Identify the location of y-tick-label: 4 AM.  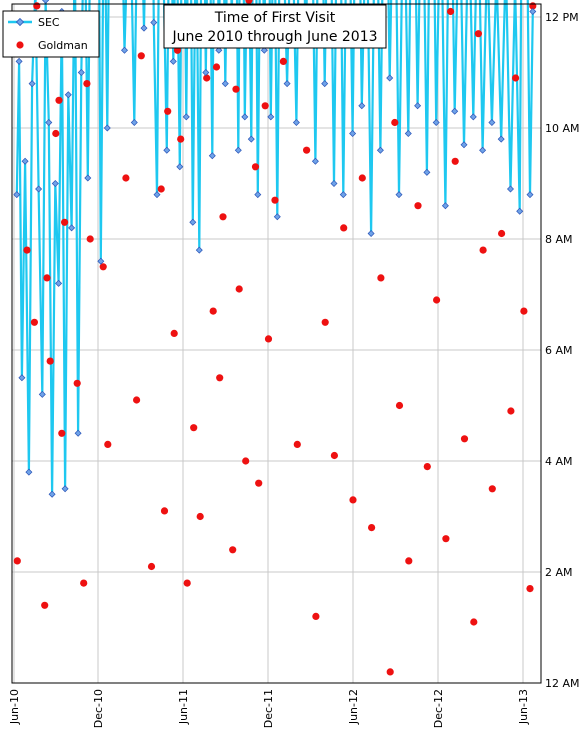
(559, 461).